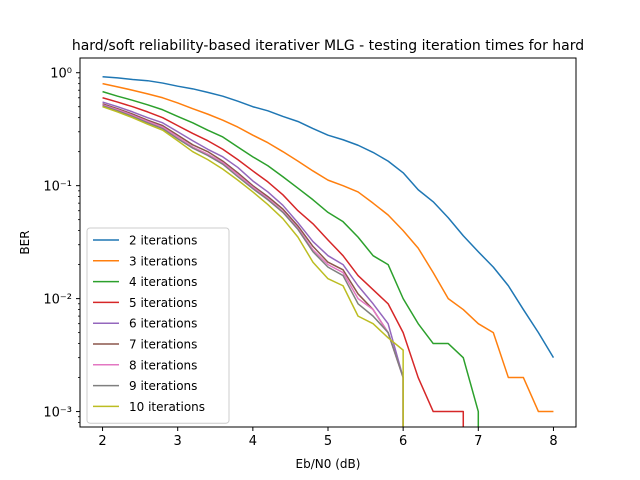 The height and width of the screenshot is (480, 640). Describe the element at coordinates (403, 441) in the screenshot. I see `x-tick-label: 6` at that location.